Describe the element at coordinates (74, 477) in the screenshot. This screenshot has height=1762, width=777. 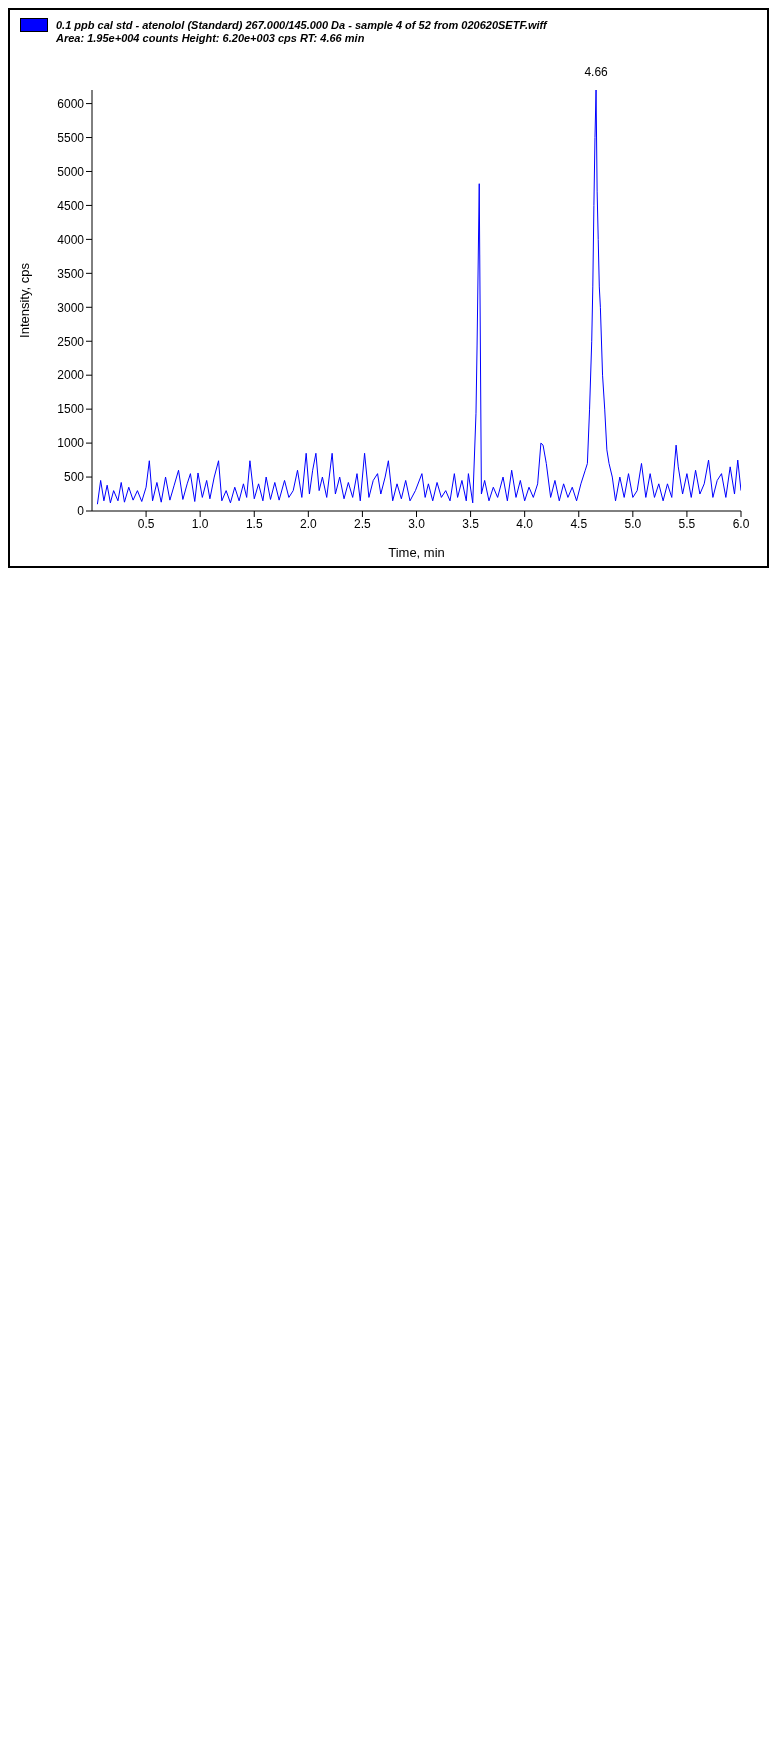
I see `y-tick-label: 500` at that location.